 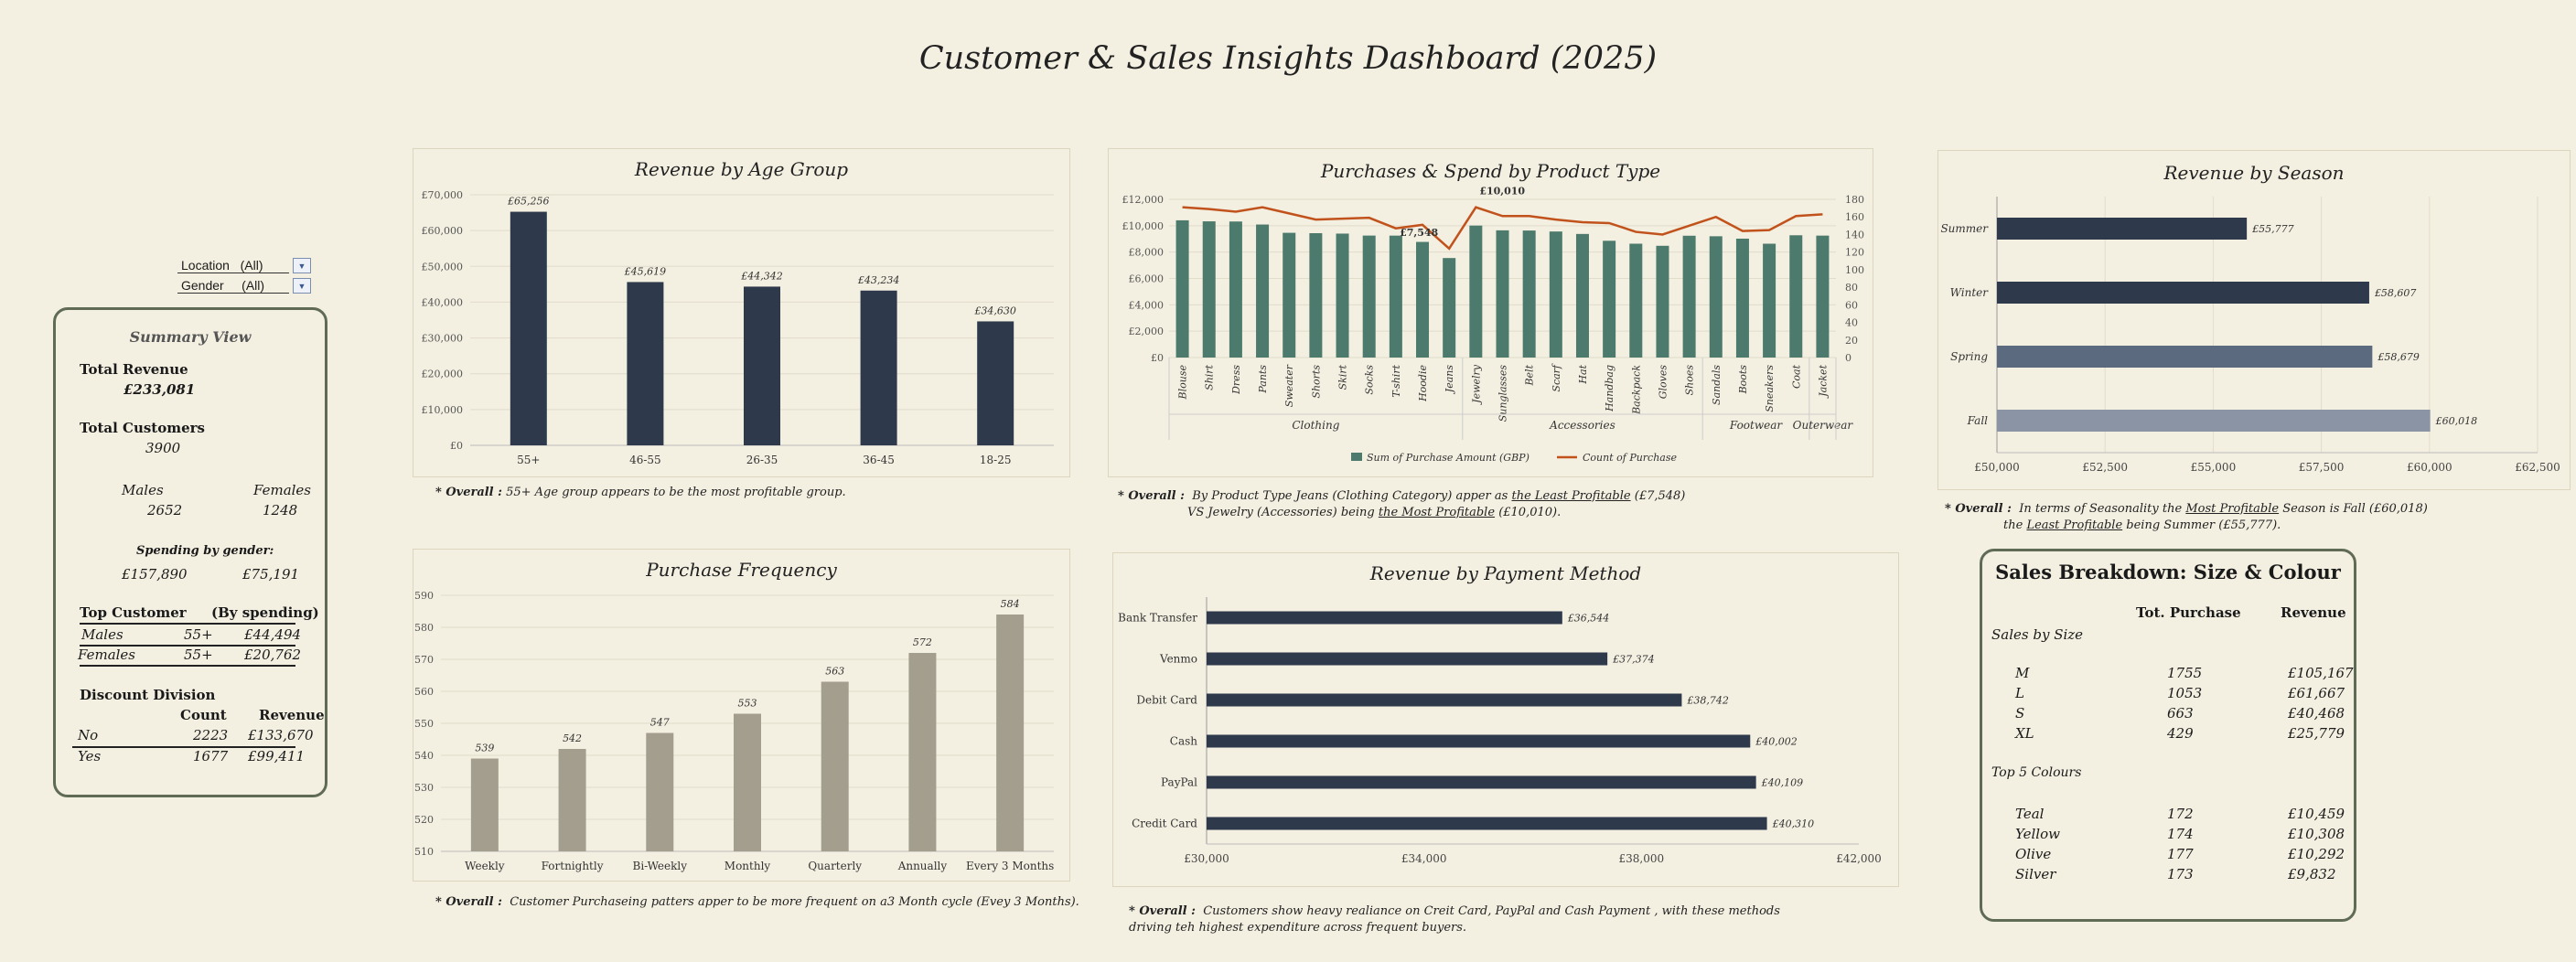 I want to click on spending-males: £157,890, so click(x=155, y=574).